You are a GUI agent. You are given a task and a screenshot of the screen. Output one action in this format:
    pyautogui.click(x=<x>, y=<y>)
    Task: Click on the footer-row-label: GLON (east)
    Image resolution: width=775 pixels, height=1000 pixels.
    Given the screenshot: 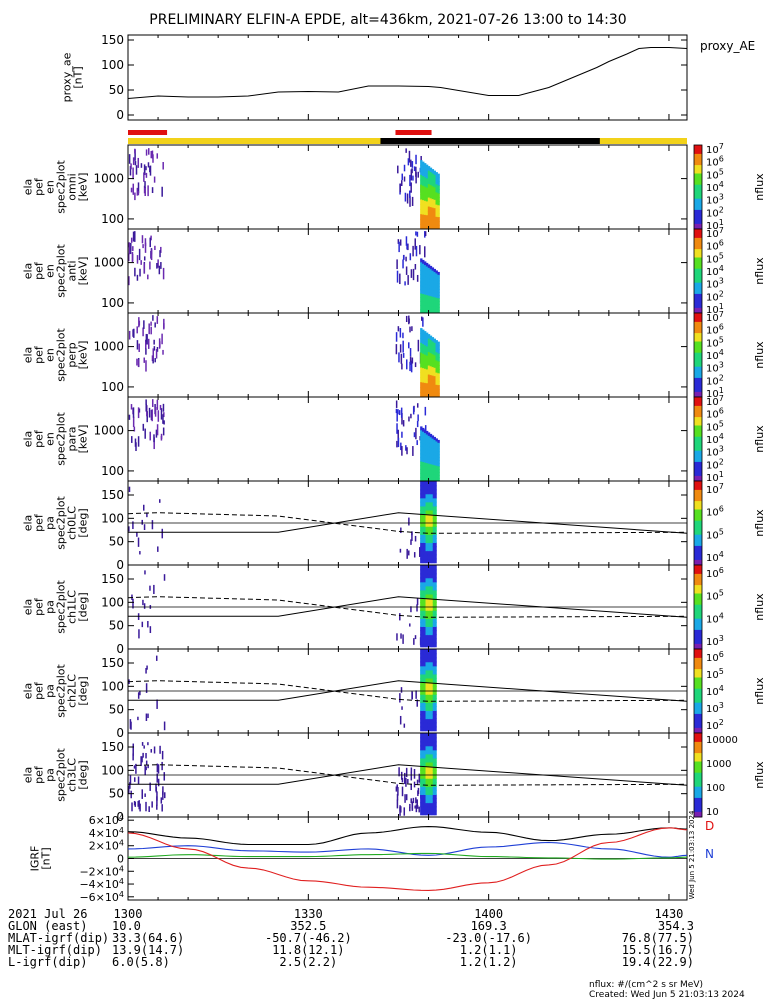 What is the action you would take?
    pyautogui.click(x=47, y=926)
    